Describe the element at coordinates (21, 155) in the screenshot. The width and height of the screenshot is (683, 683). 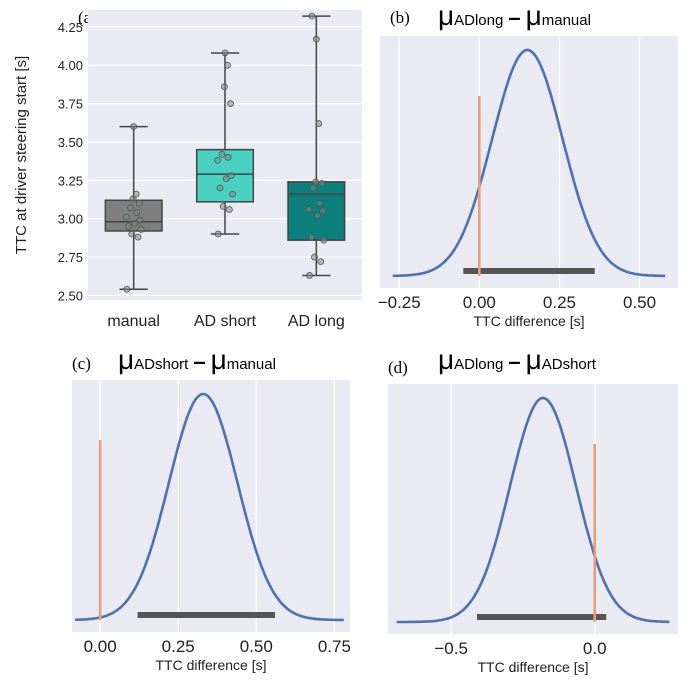
I see `y-axis-label: TTC at driver steering start [s]` at that location.